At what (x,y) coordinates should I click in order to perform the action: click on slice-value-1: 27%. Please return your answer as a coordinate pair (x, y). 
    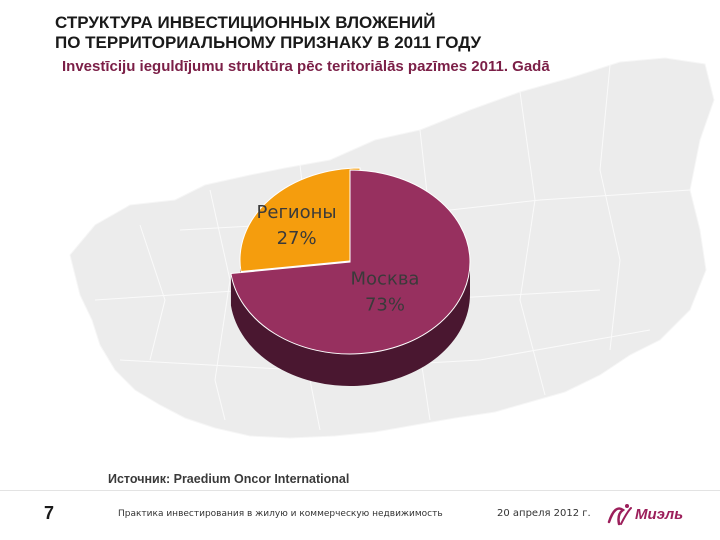
    Looking at the image, I should click on (297, 238).